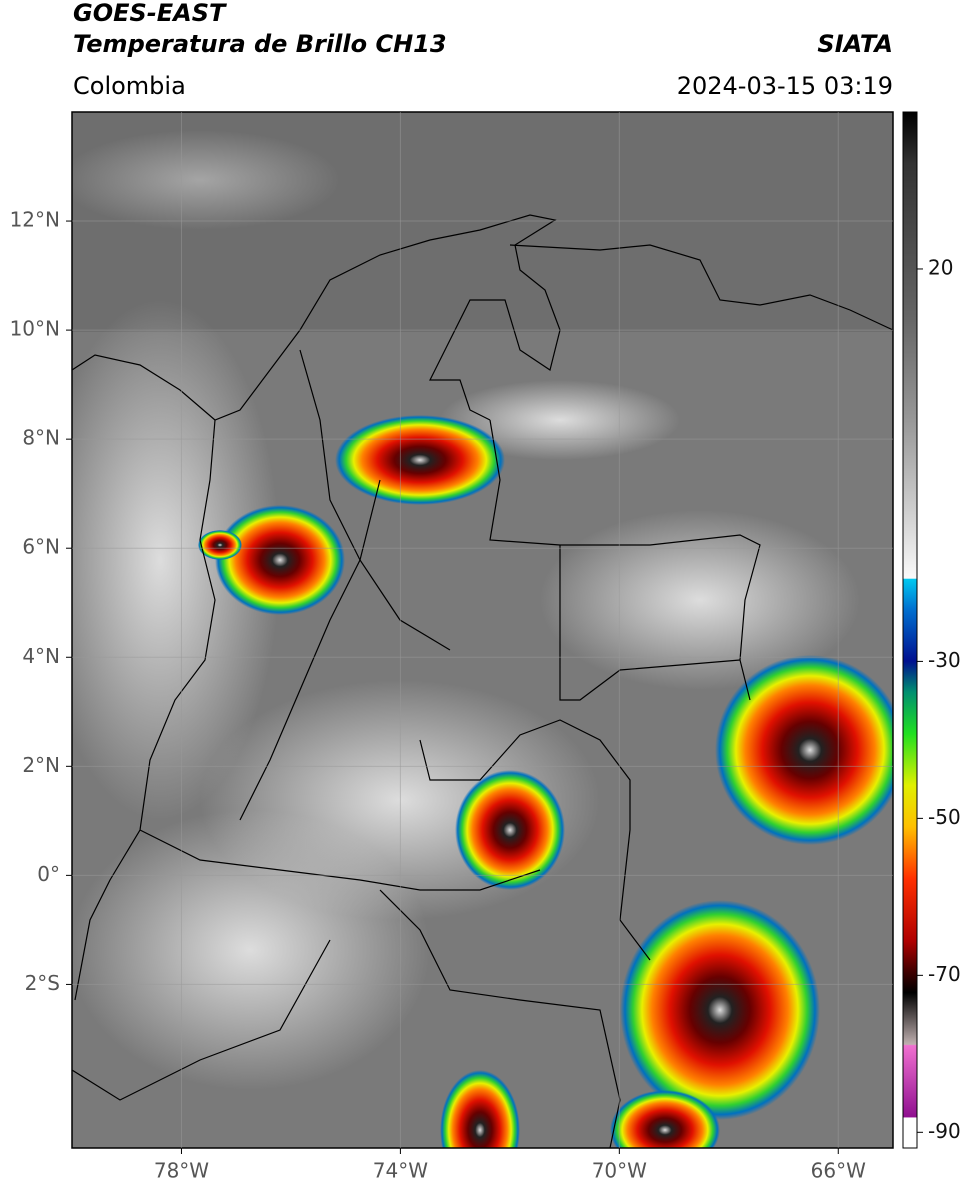 The image size is (966, 1190). What do you see at coordinates (35, 220) in the screenshot?
I see `y-tick-label: 12°N` at bounding box center [35, 220].